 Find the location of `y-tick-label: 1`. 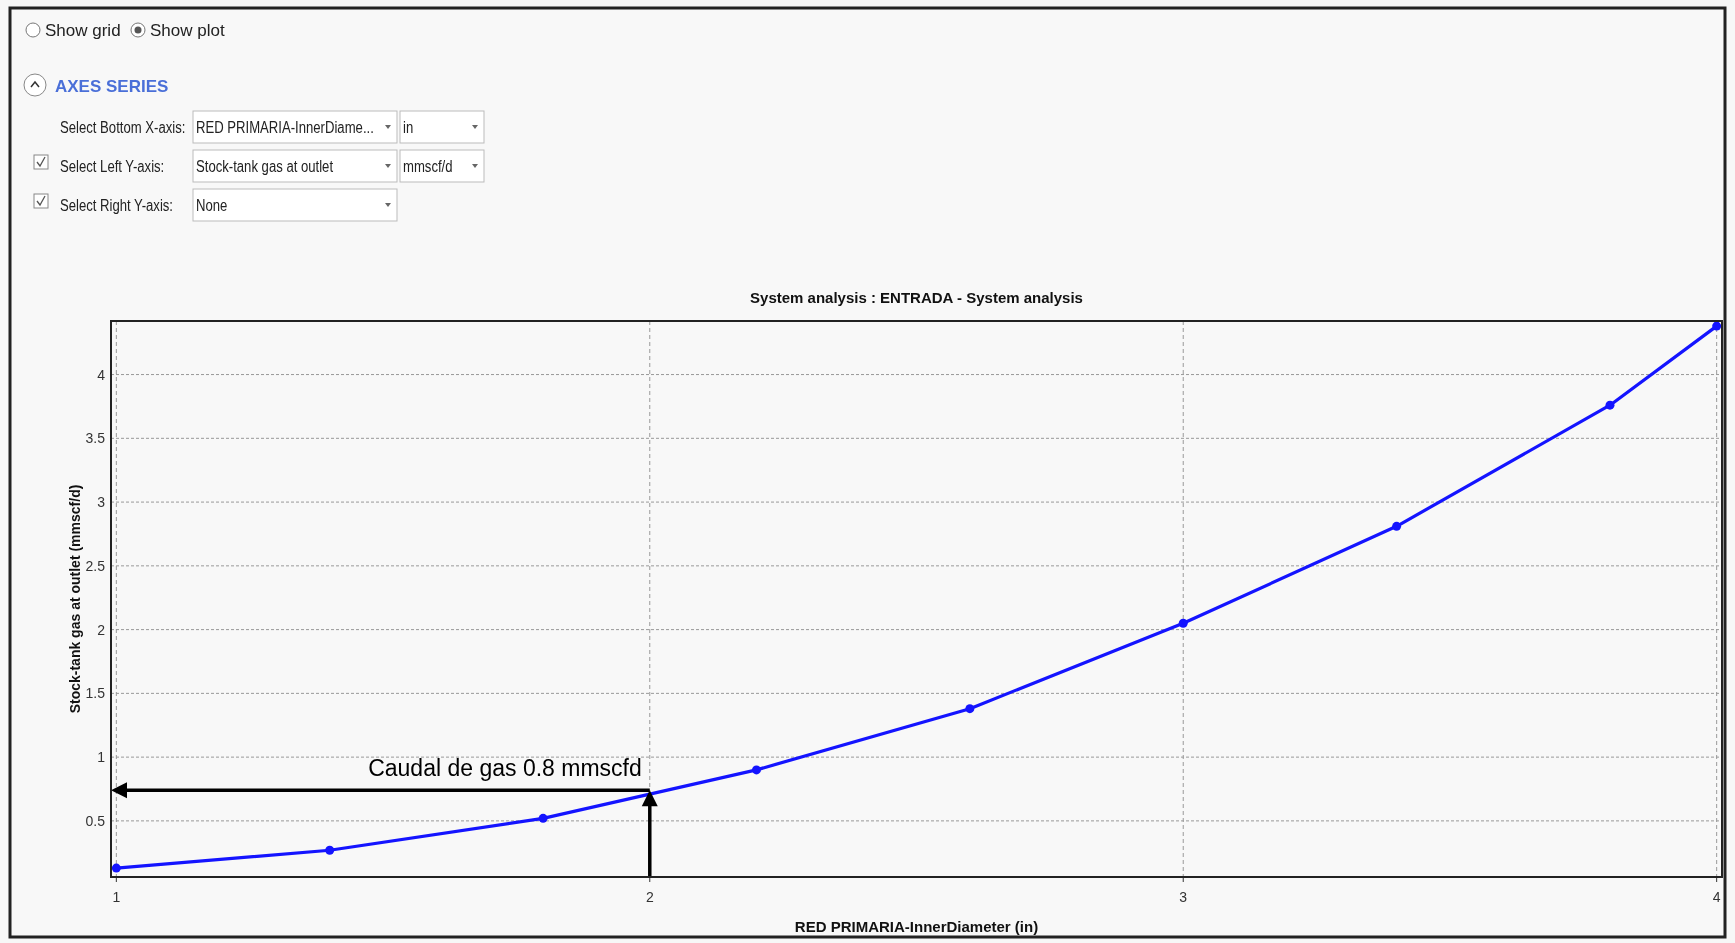

y-tick-label: 1 is located at coordinates (101, 757).